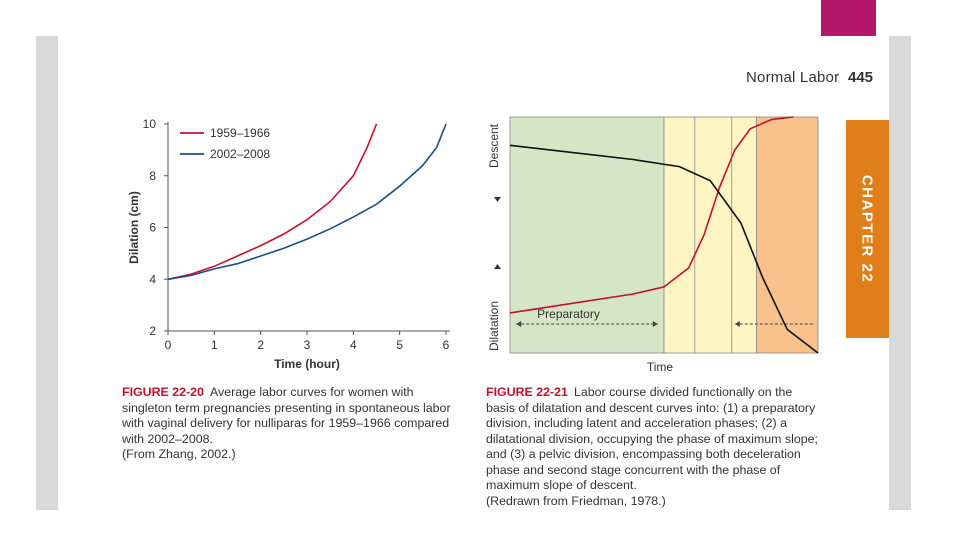 Image resolution: width=960 pixels, height=540 pixels. What do you see at coordinates (861, 77) in the screenshot?
I see `page-number: 445` at bounding box center [861, 77].